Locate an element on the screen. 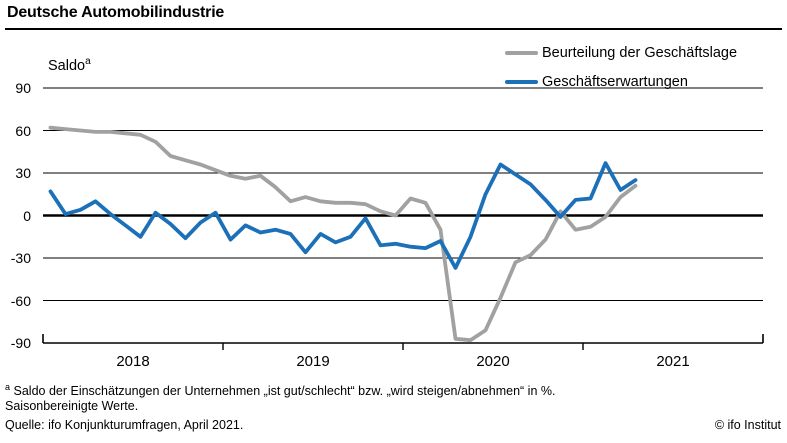  y-tick-label-0: 0 is located at coordinates (27, 215).